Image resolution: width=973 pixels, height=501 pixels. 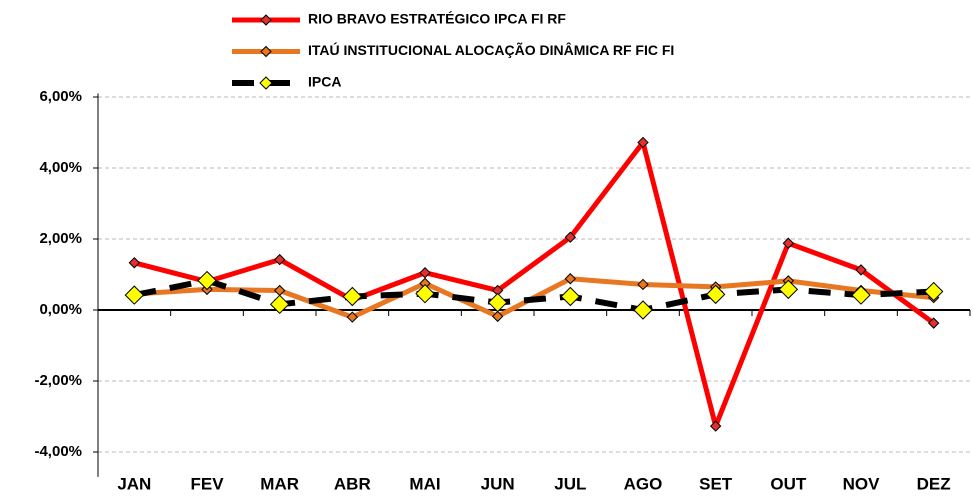 What do you see at coordinates (134, 483) in the screenshot?
I see `x-tick-label: JAN` at bounding box center [134, 483].